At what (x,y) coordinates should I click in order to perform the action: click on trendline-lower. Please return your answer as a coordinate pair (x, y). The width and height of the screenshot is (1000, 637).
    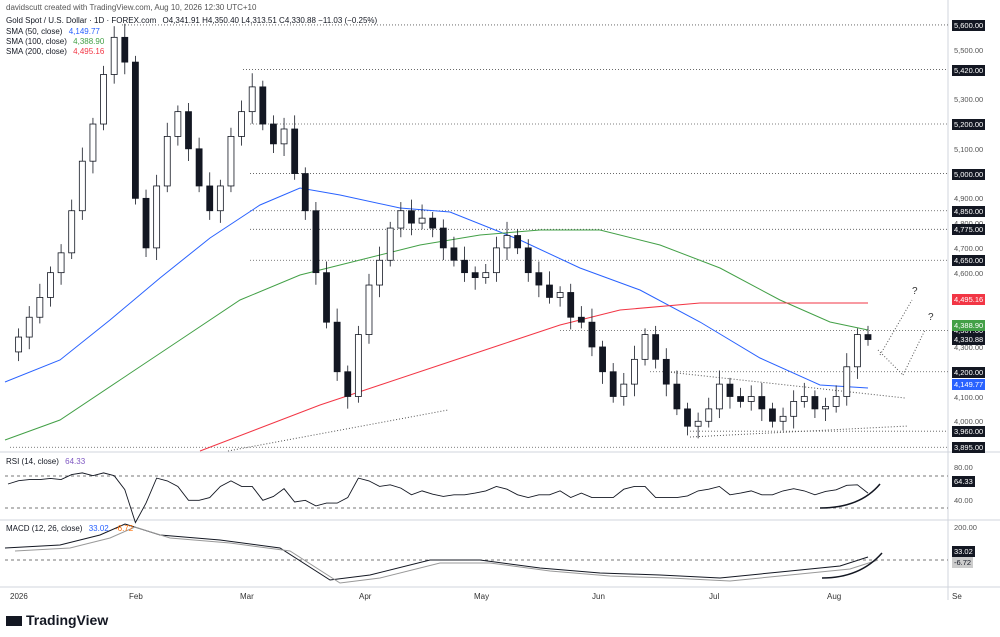
    Looking at the image, I should click on (799, 431).